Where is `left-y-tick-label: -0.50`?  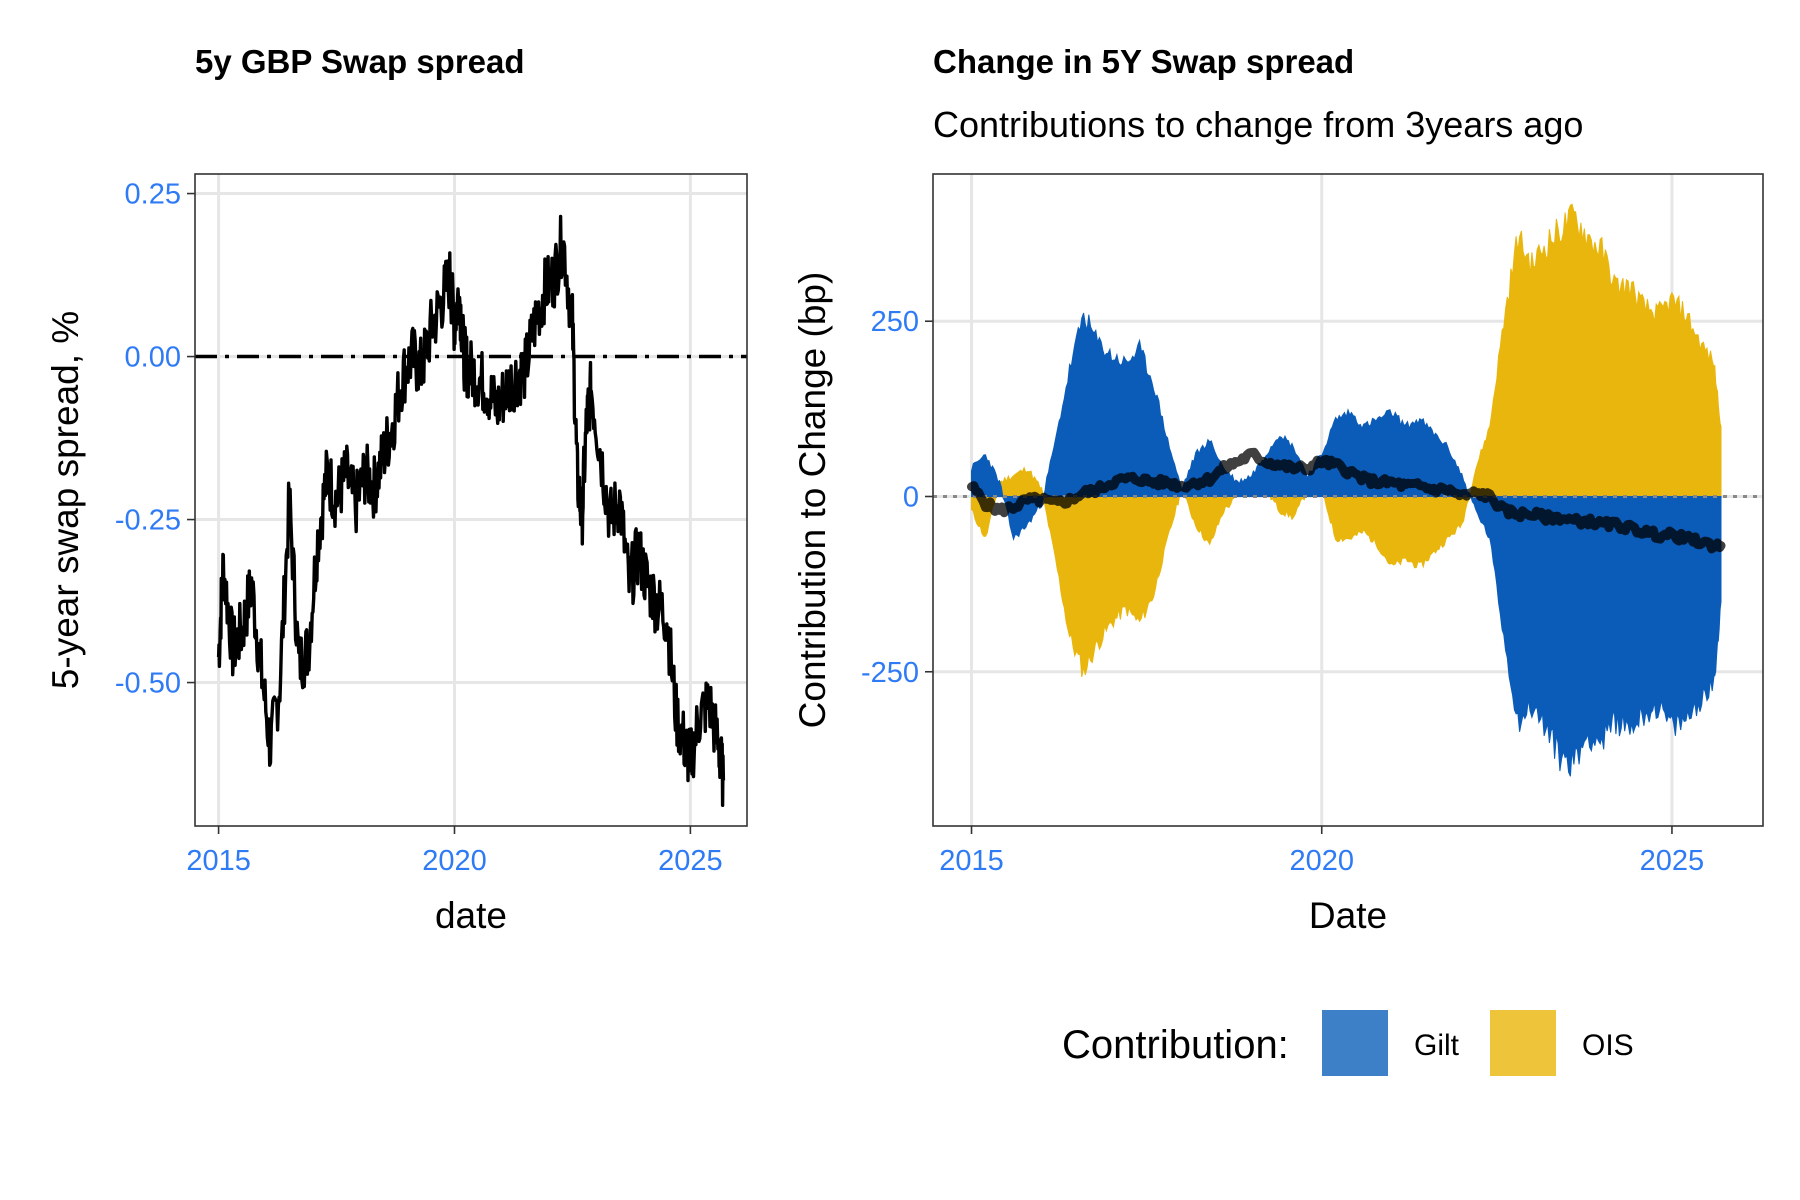
left-y-tick-label: -0.50 is located at coordinates (148, 684).